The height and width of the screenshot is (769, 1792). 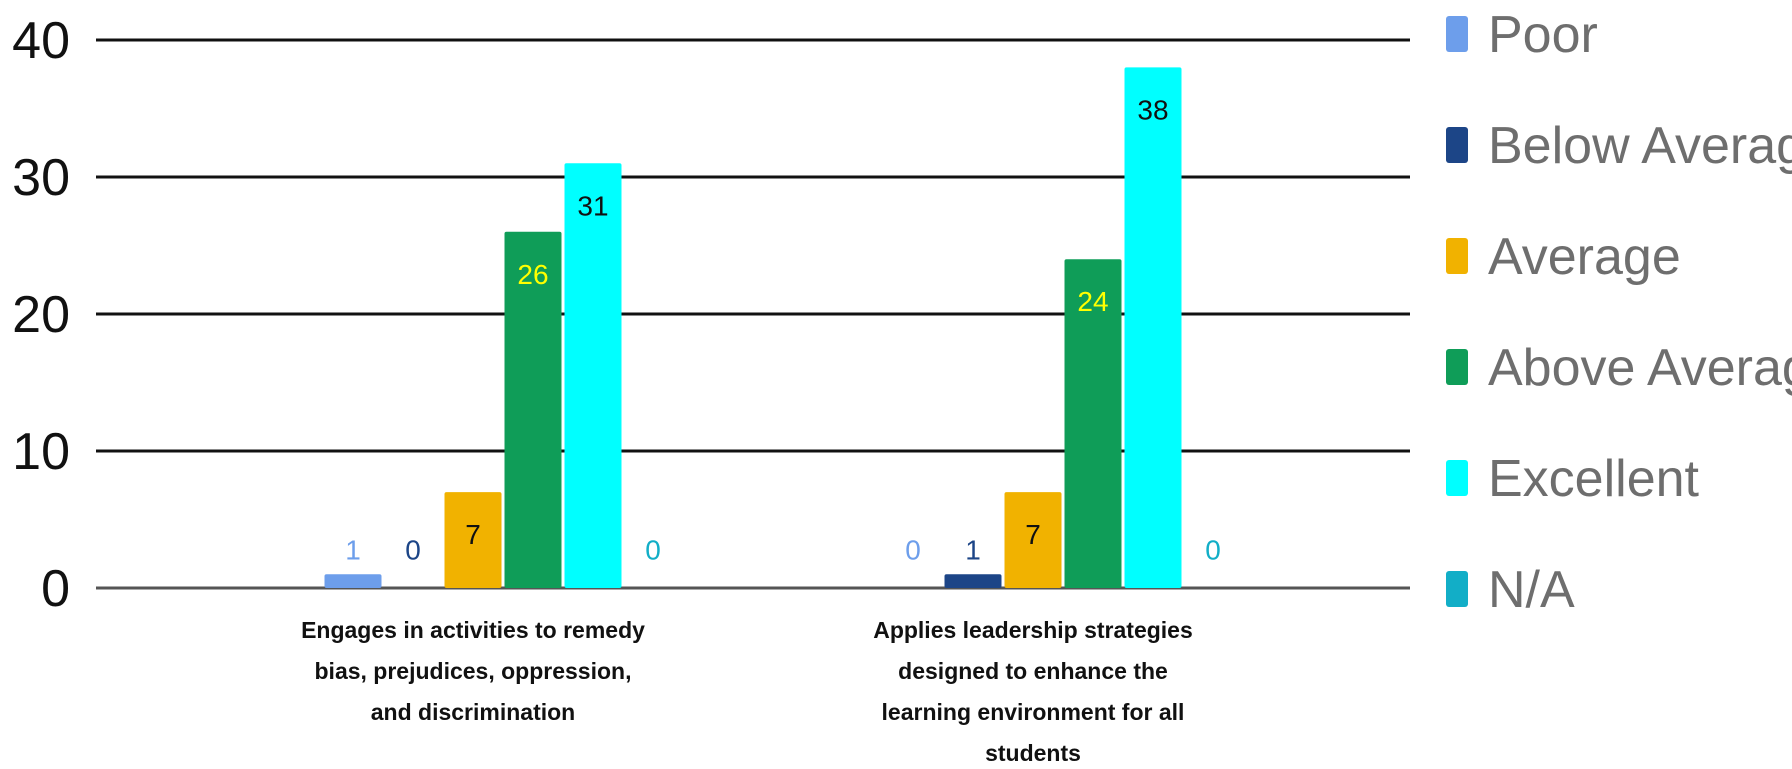 What do you see at coordinates (55, 589) in the screenshot?
I see `y-tick-label: 0` at bounding box center [55, 589].